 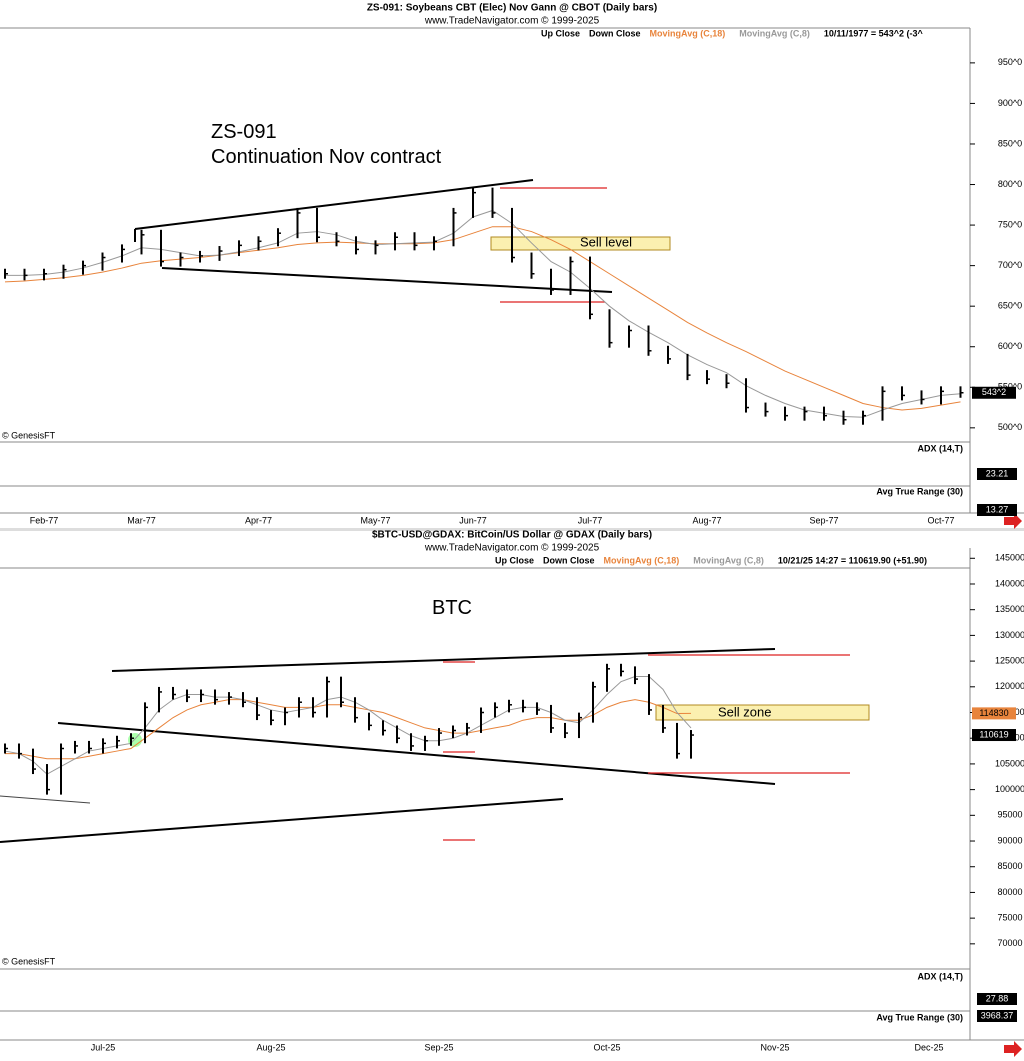 What do you see at coordinates (1009, 892) in the screenshot?
I see `y-tick-label: 80000` at bounding box center [1009, 892].